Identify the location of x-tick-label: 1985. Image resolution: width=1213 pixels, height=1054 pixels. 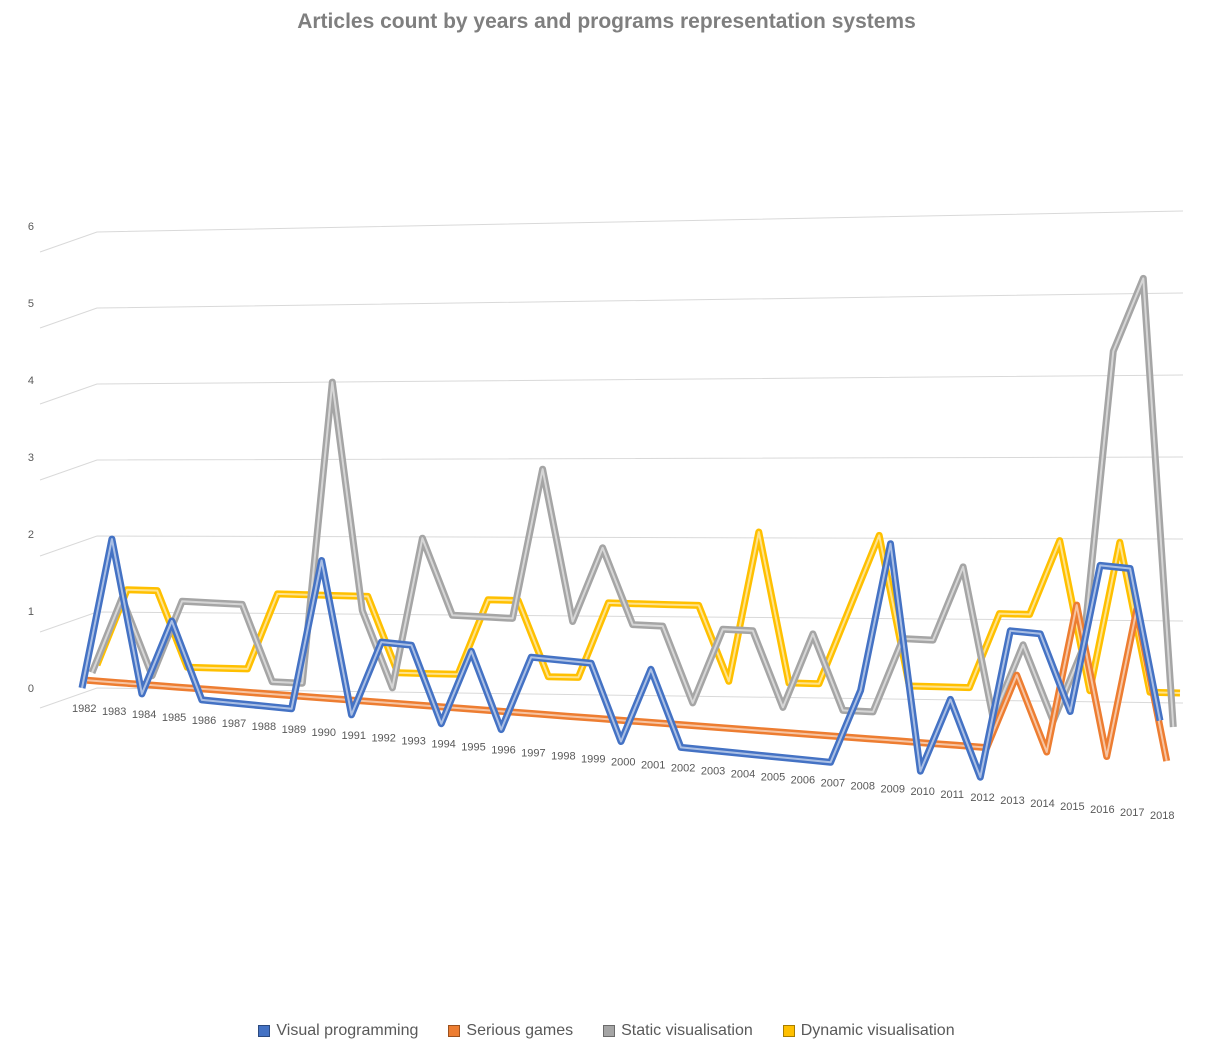
(174, 718).